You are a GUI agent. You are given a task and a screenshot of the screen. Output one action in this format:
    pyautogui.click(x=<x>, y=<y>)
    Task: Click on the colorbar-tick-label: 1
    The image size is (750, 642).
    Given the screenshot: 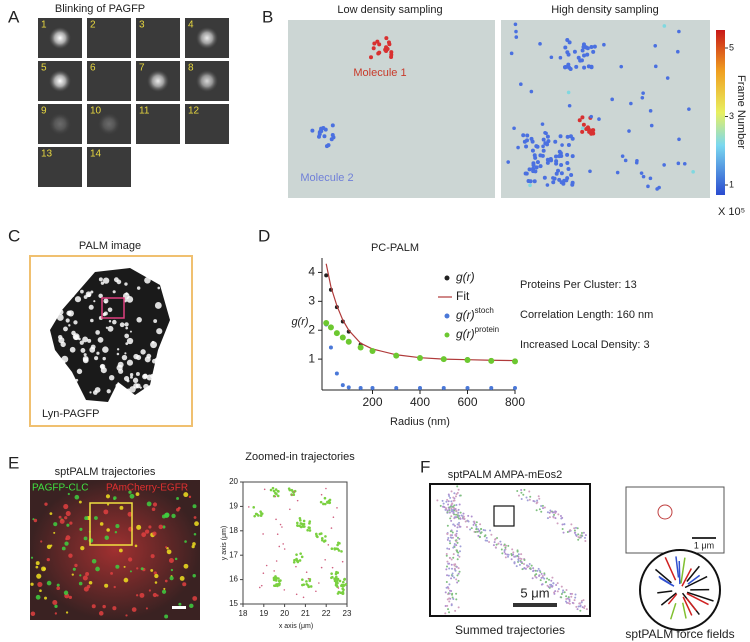 What is the action you would take?
    pyautogui.click(x=731, y=184)
    